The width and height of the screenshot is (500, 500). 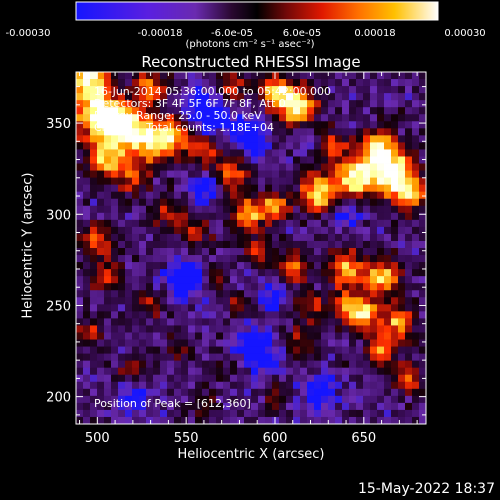 What do you see at coordinates (160, 33) in the screenshot?
I see `colorbar-tick-label: -0.00018` at bounding box center [160, 33].